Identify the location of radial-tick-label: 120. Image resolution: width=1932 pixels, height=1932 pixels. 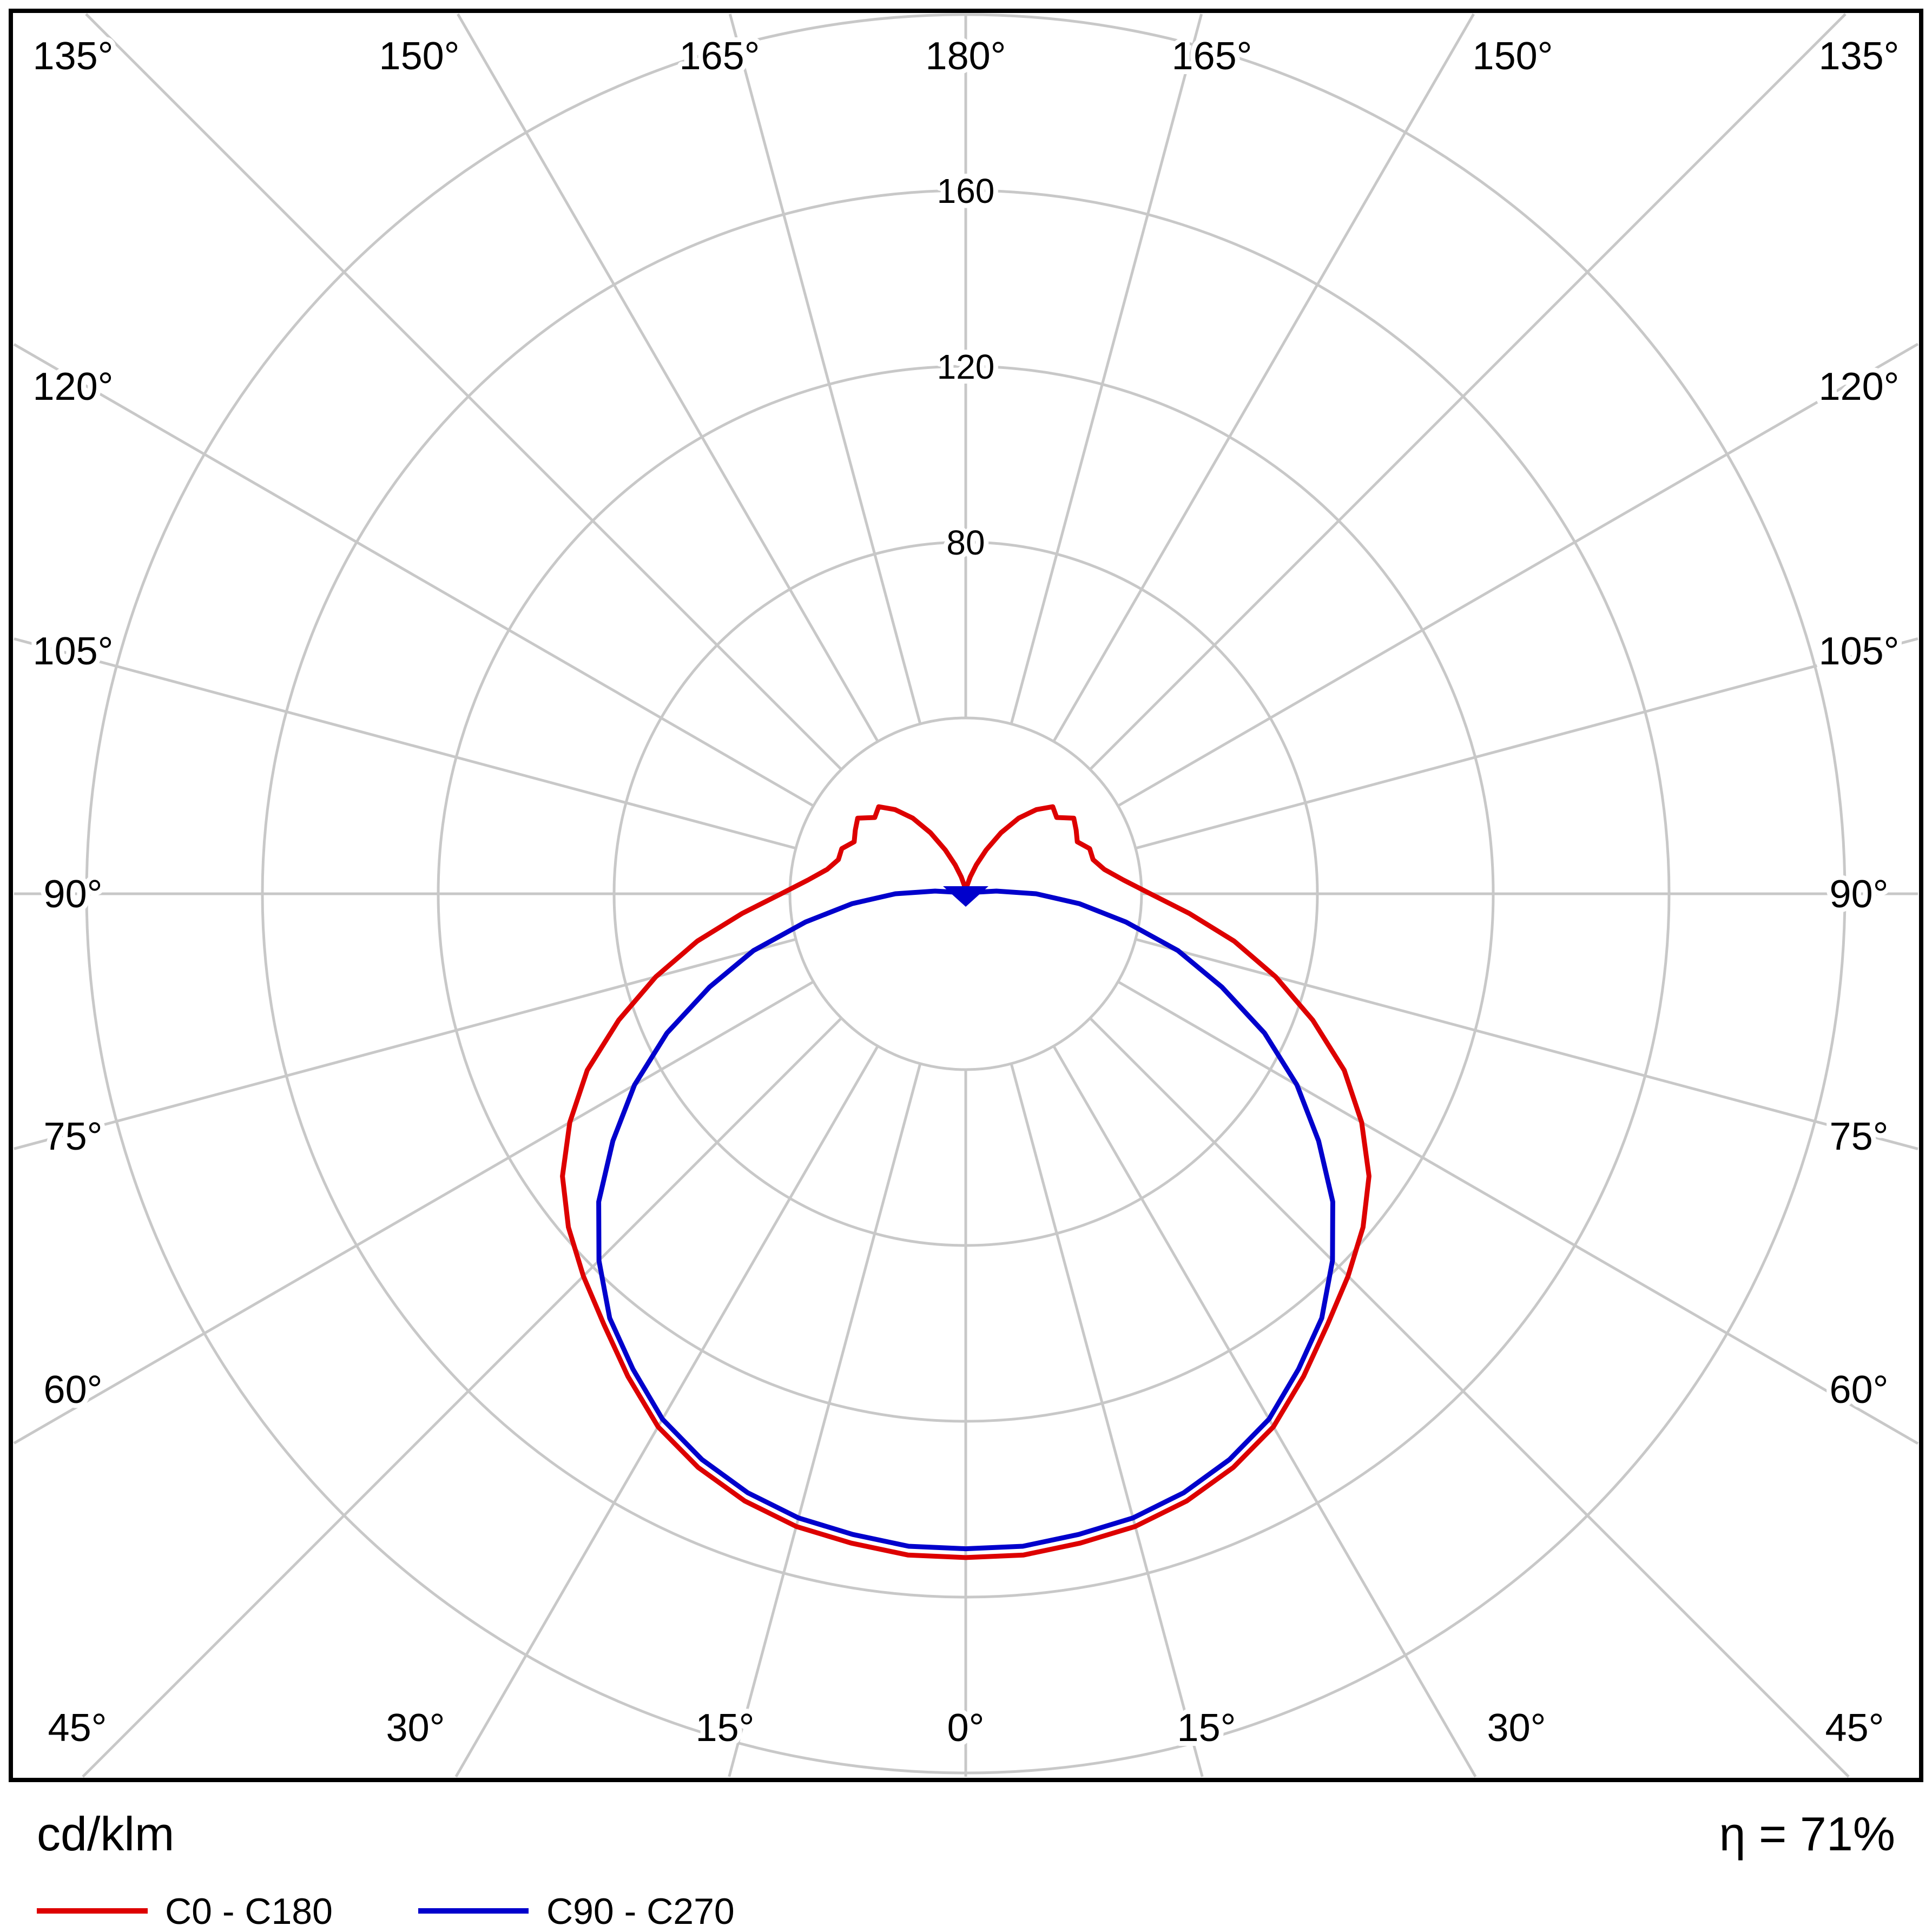
(966, 367).